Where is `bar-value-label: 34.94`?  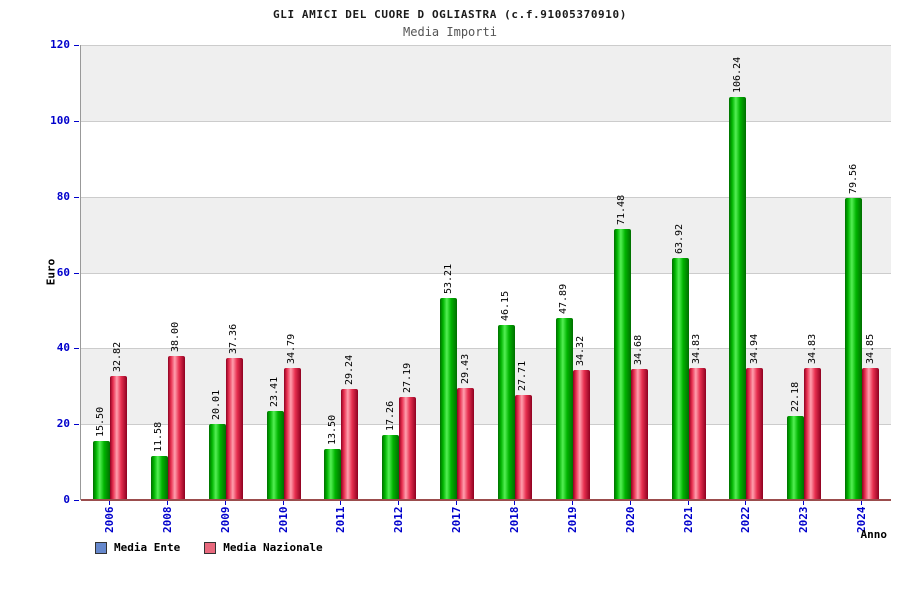 bar-value-label: 34.94 is located at coordinates (754, 348).